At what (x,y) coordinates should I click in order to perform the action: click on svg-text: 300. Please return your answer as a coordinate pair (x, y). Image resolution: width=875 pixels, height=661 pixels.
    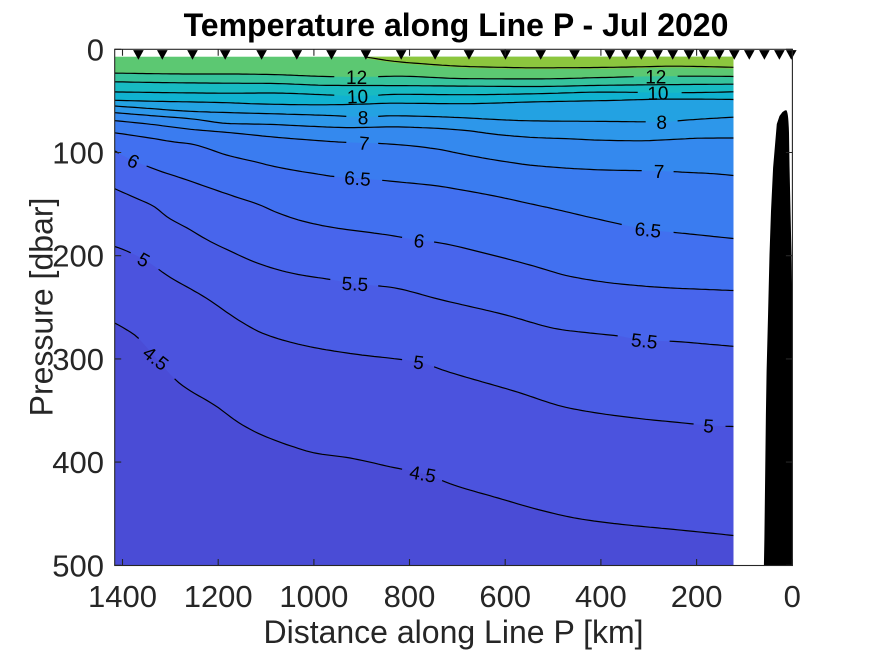
    Looking at the image, I should click on (78, 359).